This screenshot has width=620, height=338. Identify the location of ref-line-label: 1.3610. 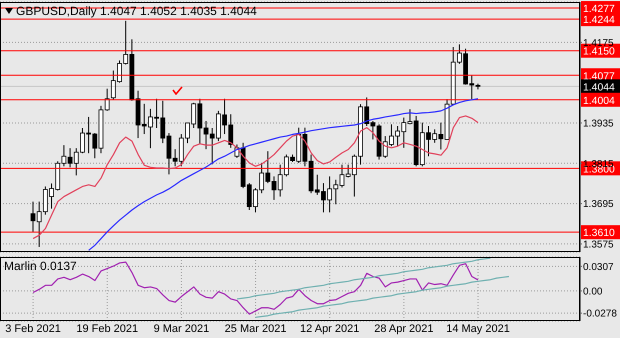
(599, 234).